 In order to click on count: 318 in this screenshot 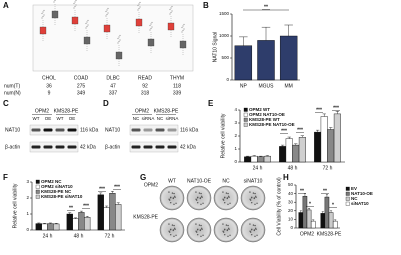, I will do `click(145, 93)`.